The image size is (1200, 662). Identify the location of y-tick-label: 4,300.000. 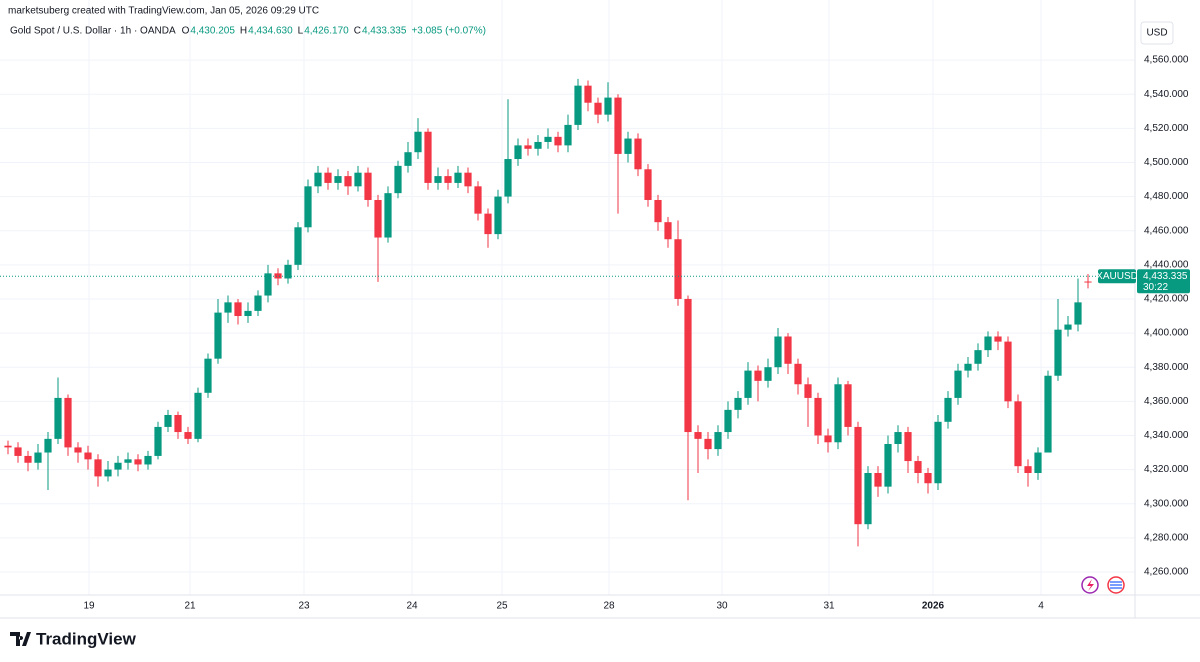
(1166, 503).